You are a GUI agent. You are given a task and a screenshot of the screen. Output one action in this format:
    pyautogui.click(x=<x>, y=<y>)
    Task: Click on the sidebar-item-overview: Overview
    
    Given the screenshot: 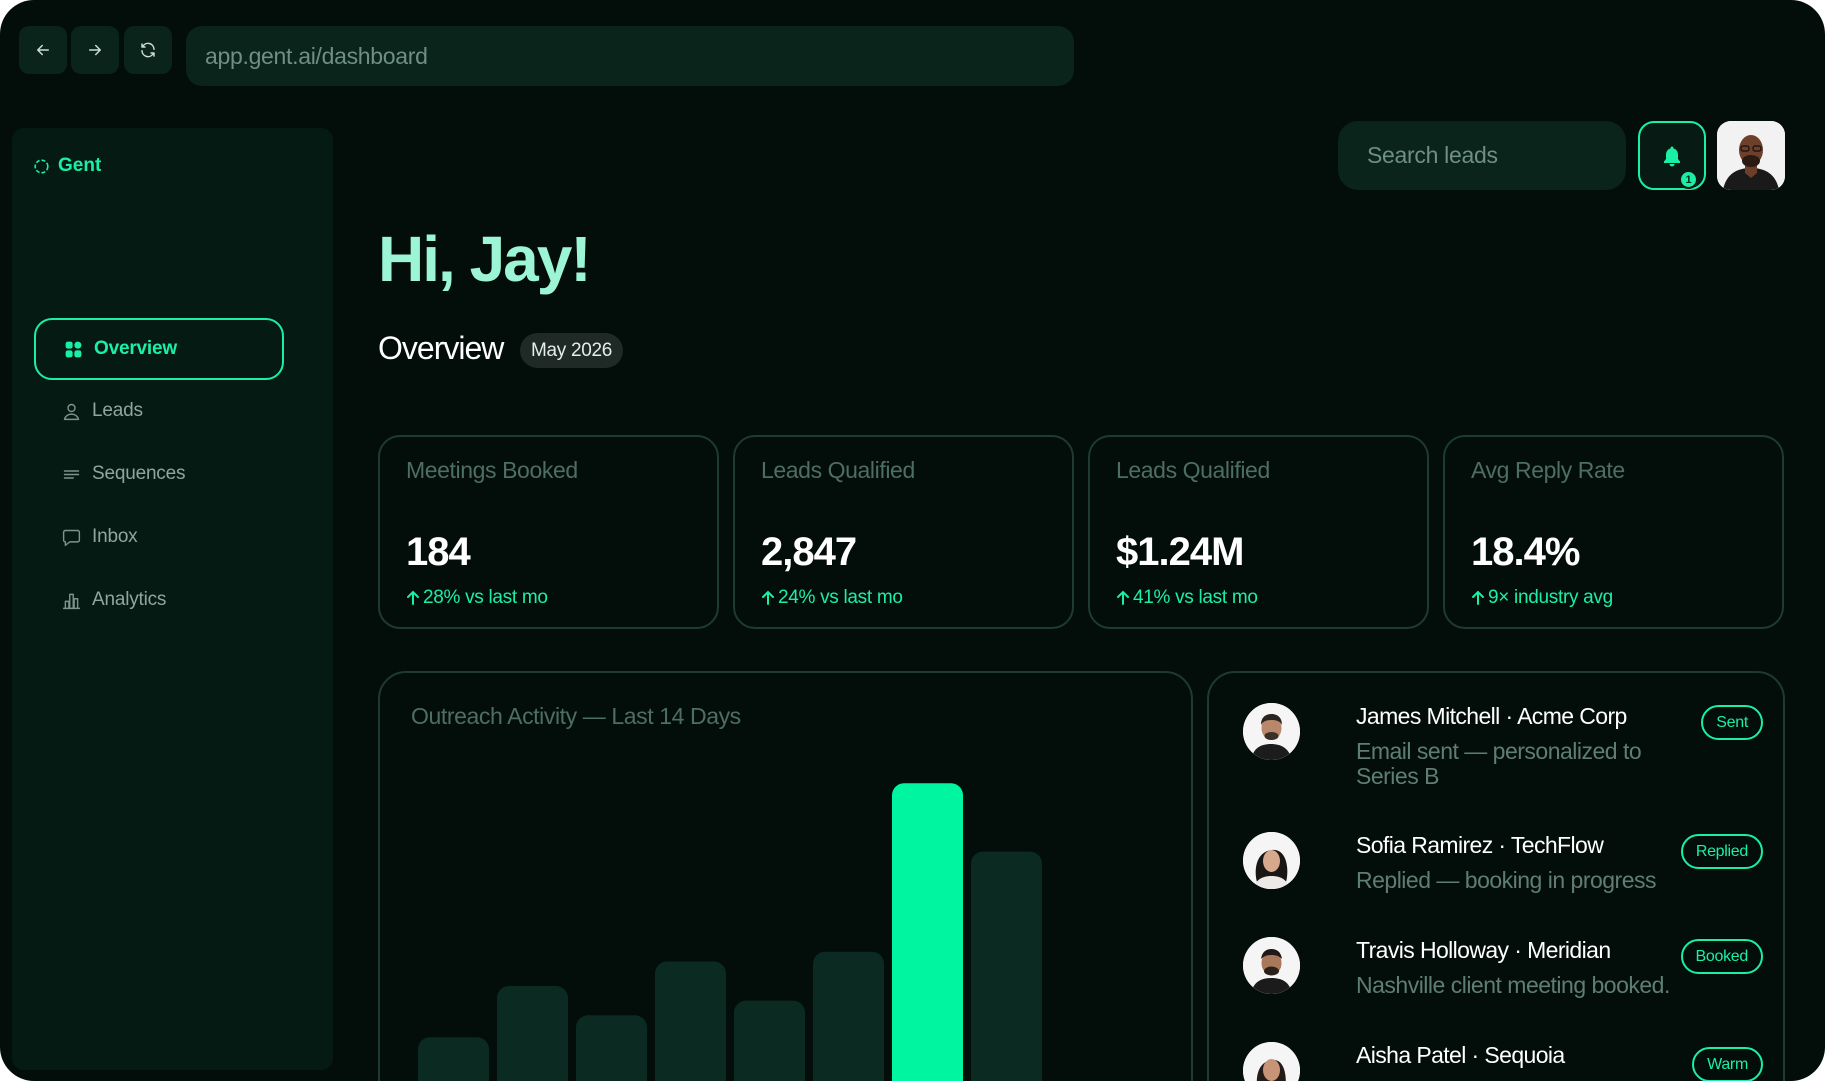 What is the action you would take?
    pyautogui.click(x=159, y=349)
    